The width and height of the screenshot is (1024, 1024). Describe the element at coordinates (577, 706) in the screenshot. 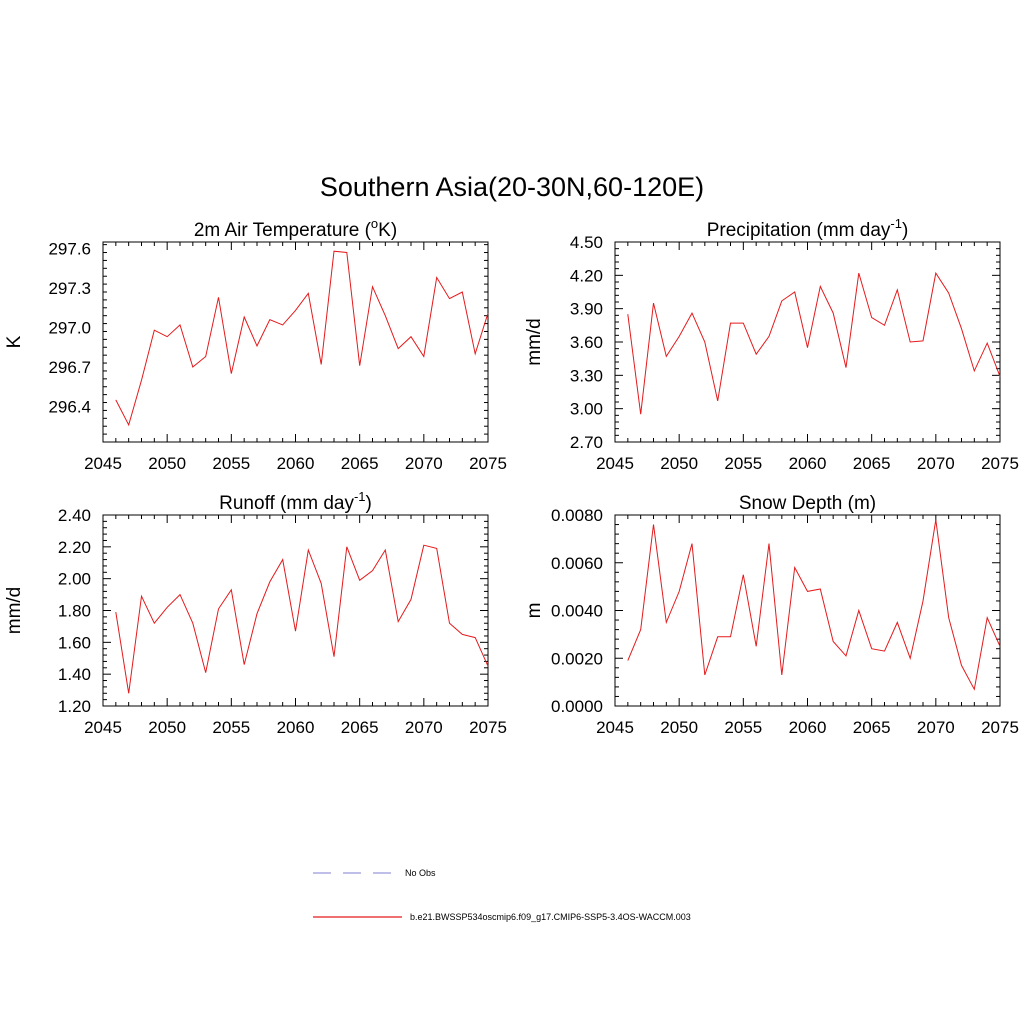

I see `y-tick-label: 0.0000` at that location.